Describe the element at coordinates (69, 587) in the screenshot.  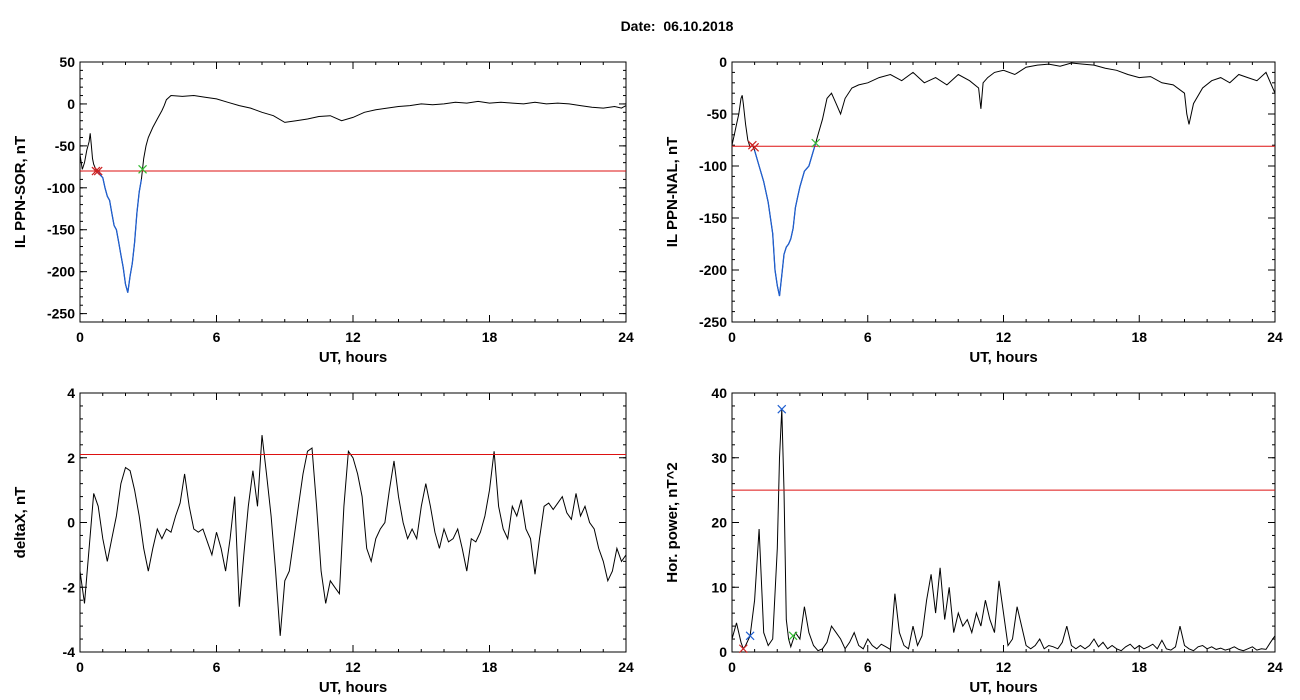
I see `y-tick-label: -2` at that location.